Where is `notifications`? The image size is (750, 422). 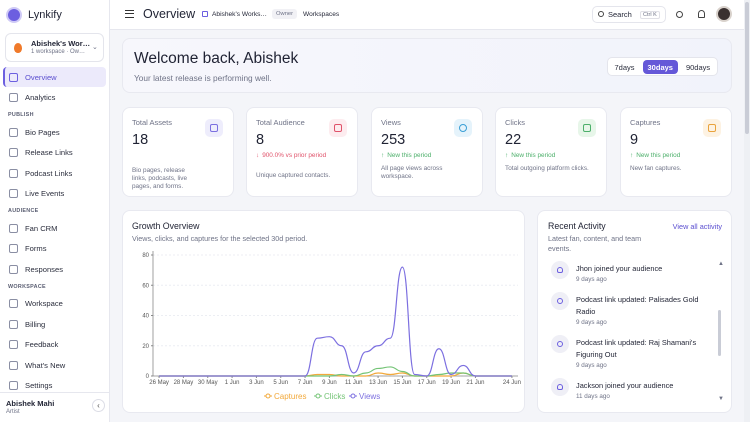 notifications is located at coordinates (701, 14).